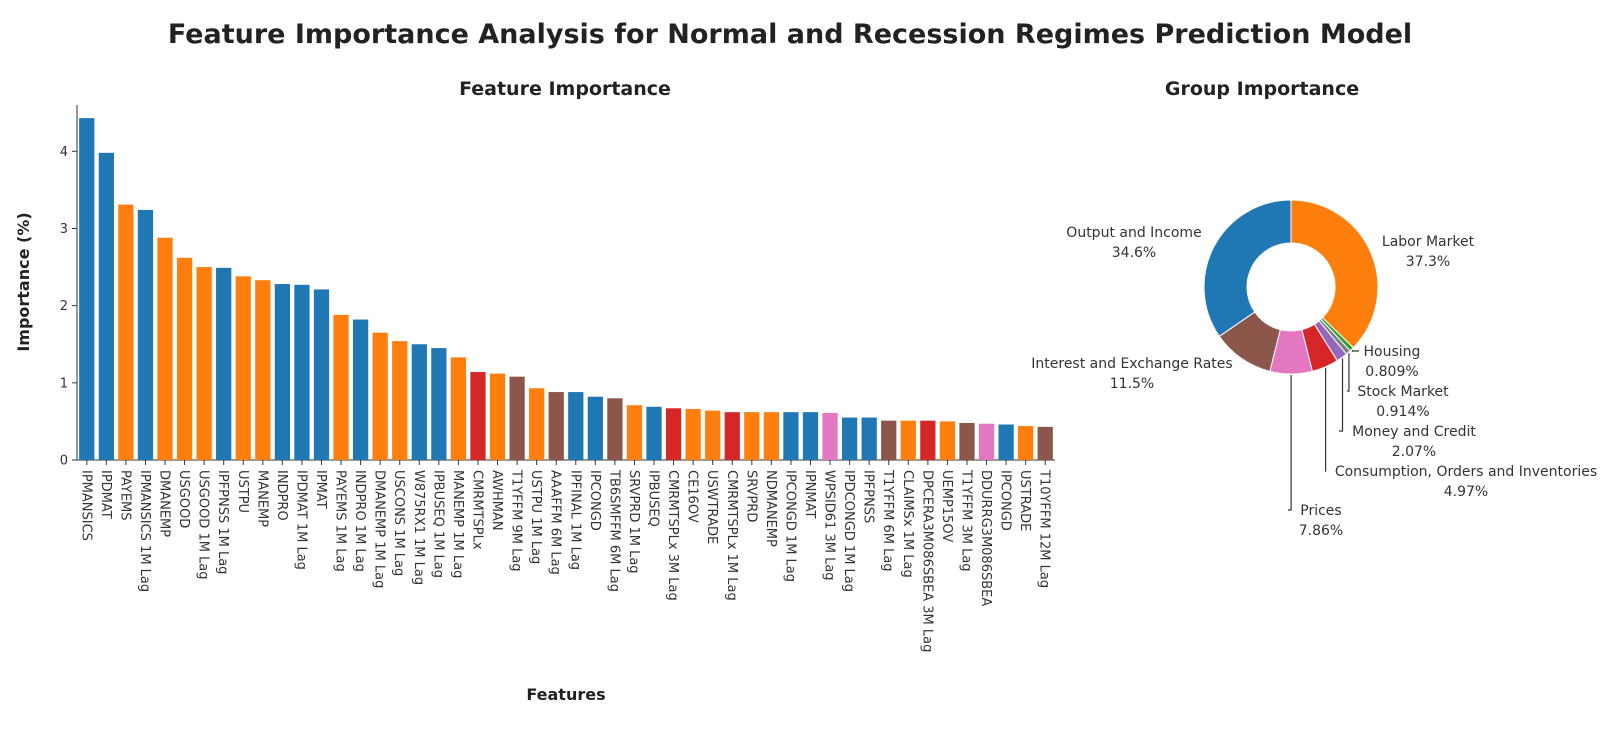  What do you see at coordinates (565, 694) in the screenshot?
I see `x-axis-title: Features` at bounding box center [565, 694].